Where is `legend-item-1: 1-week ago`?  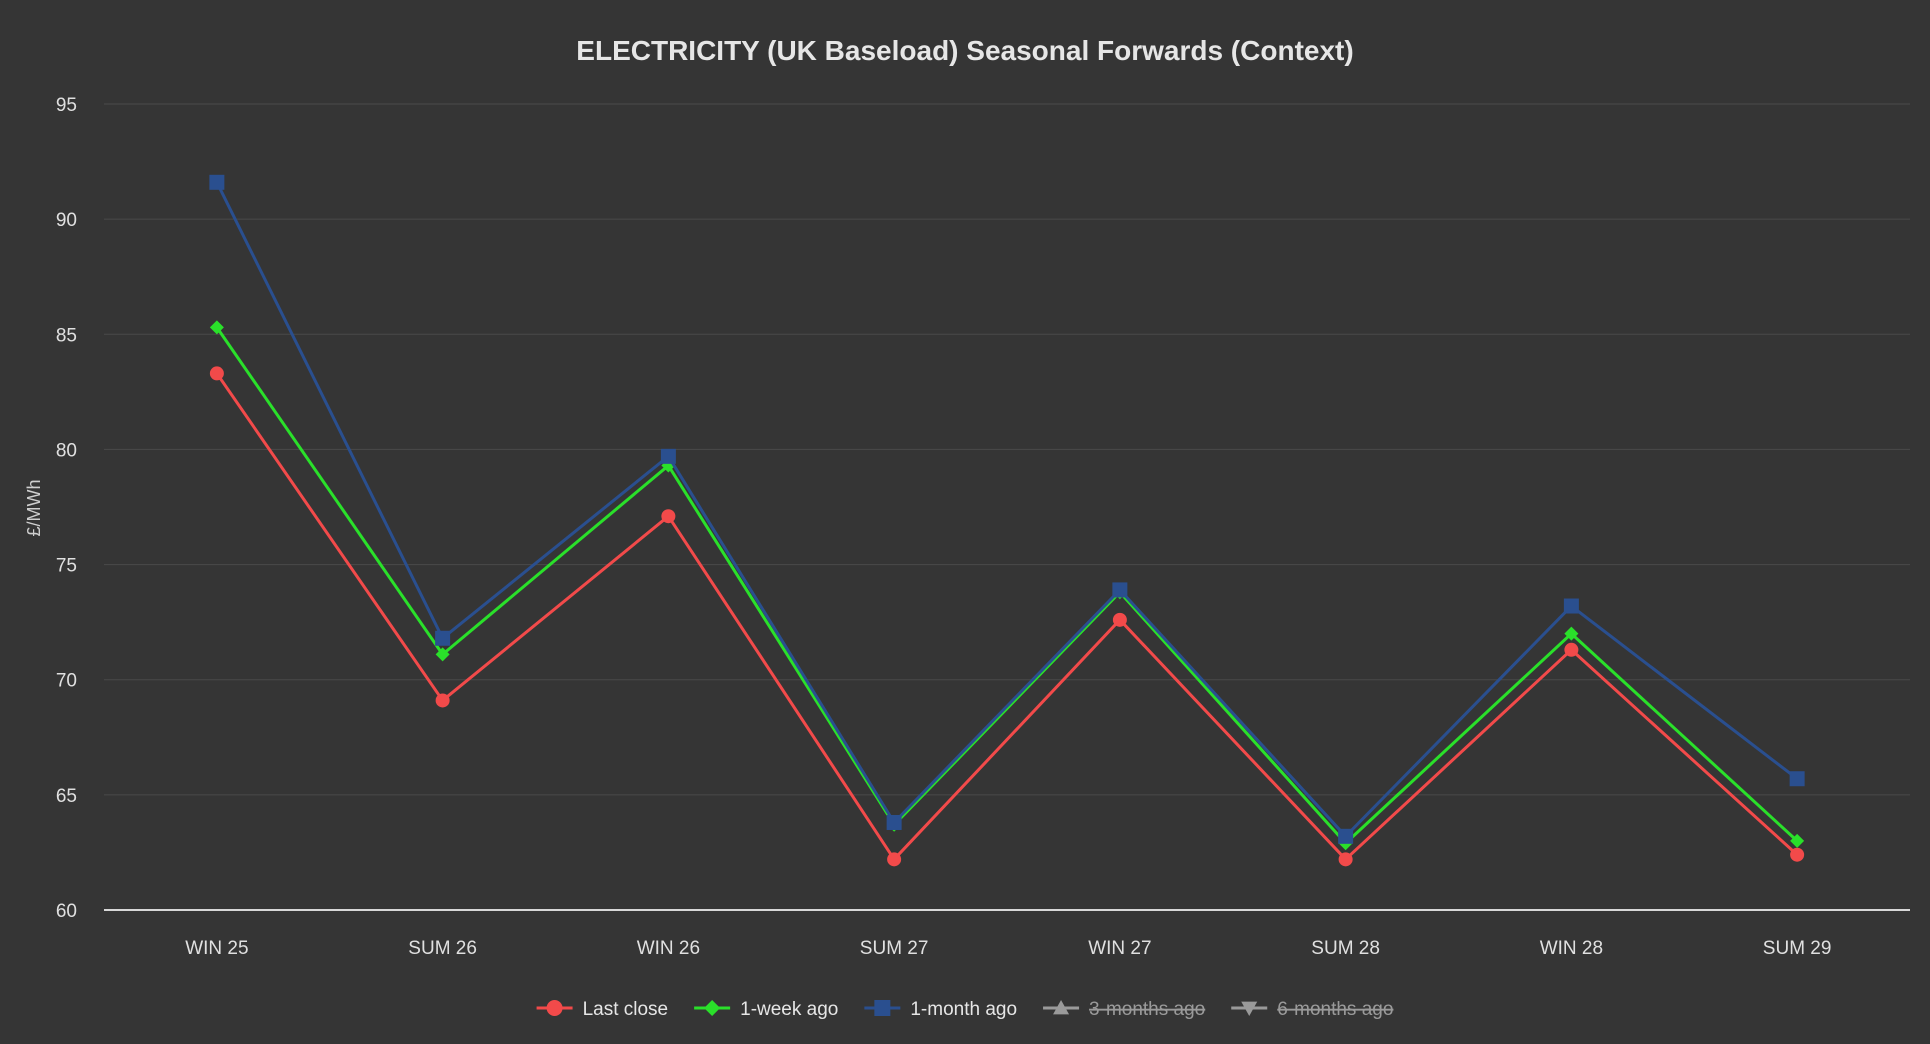
legend-item-1: 1-week ago is located at coordinates (766, 1009).